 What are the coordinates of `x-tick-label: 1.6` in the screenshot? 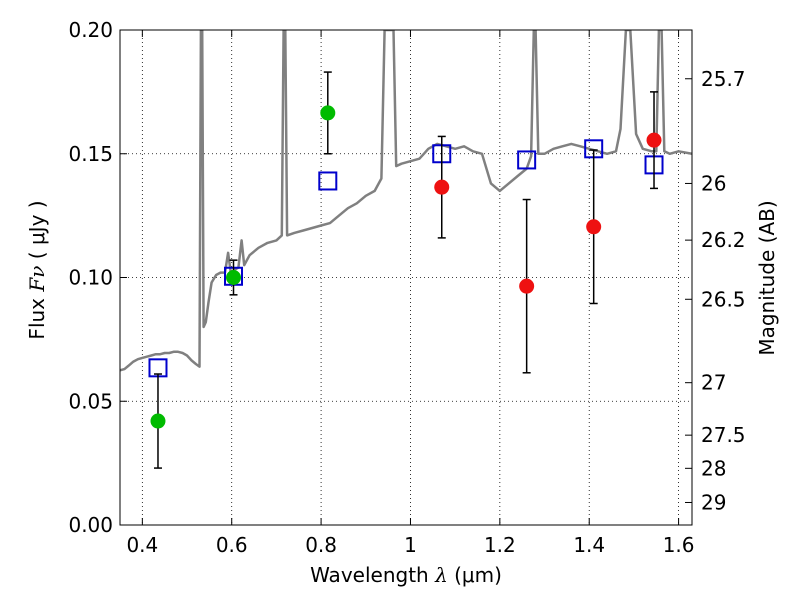 It's located at (679, 545).